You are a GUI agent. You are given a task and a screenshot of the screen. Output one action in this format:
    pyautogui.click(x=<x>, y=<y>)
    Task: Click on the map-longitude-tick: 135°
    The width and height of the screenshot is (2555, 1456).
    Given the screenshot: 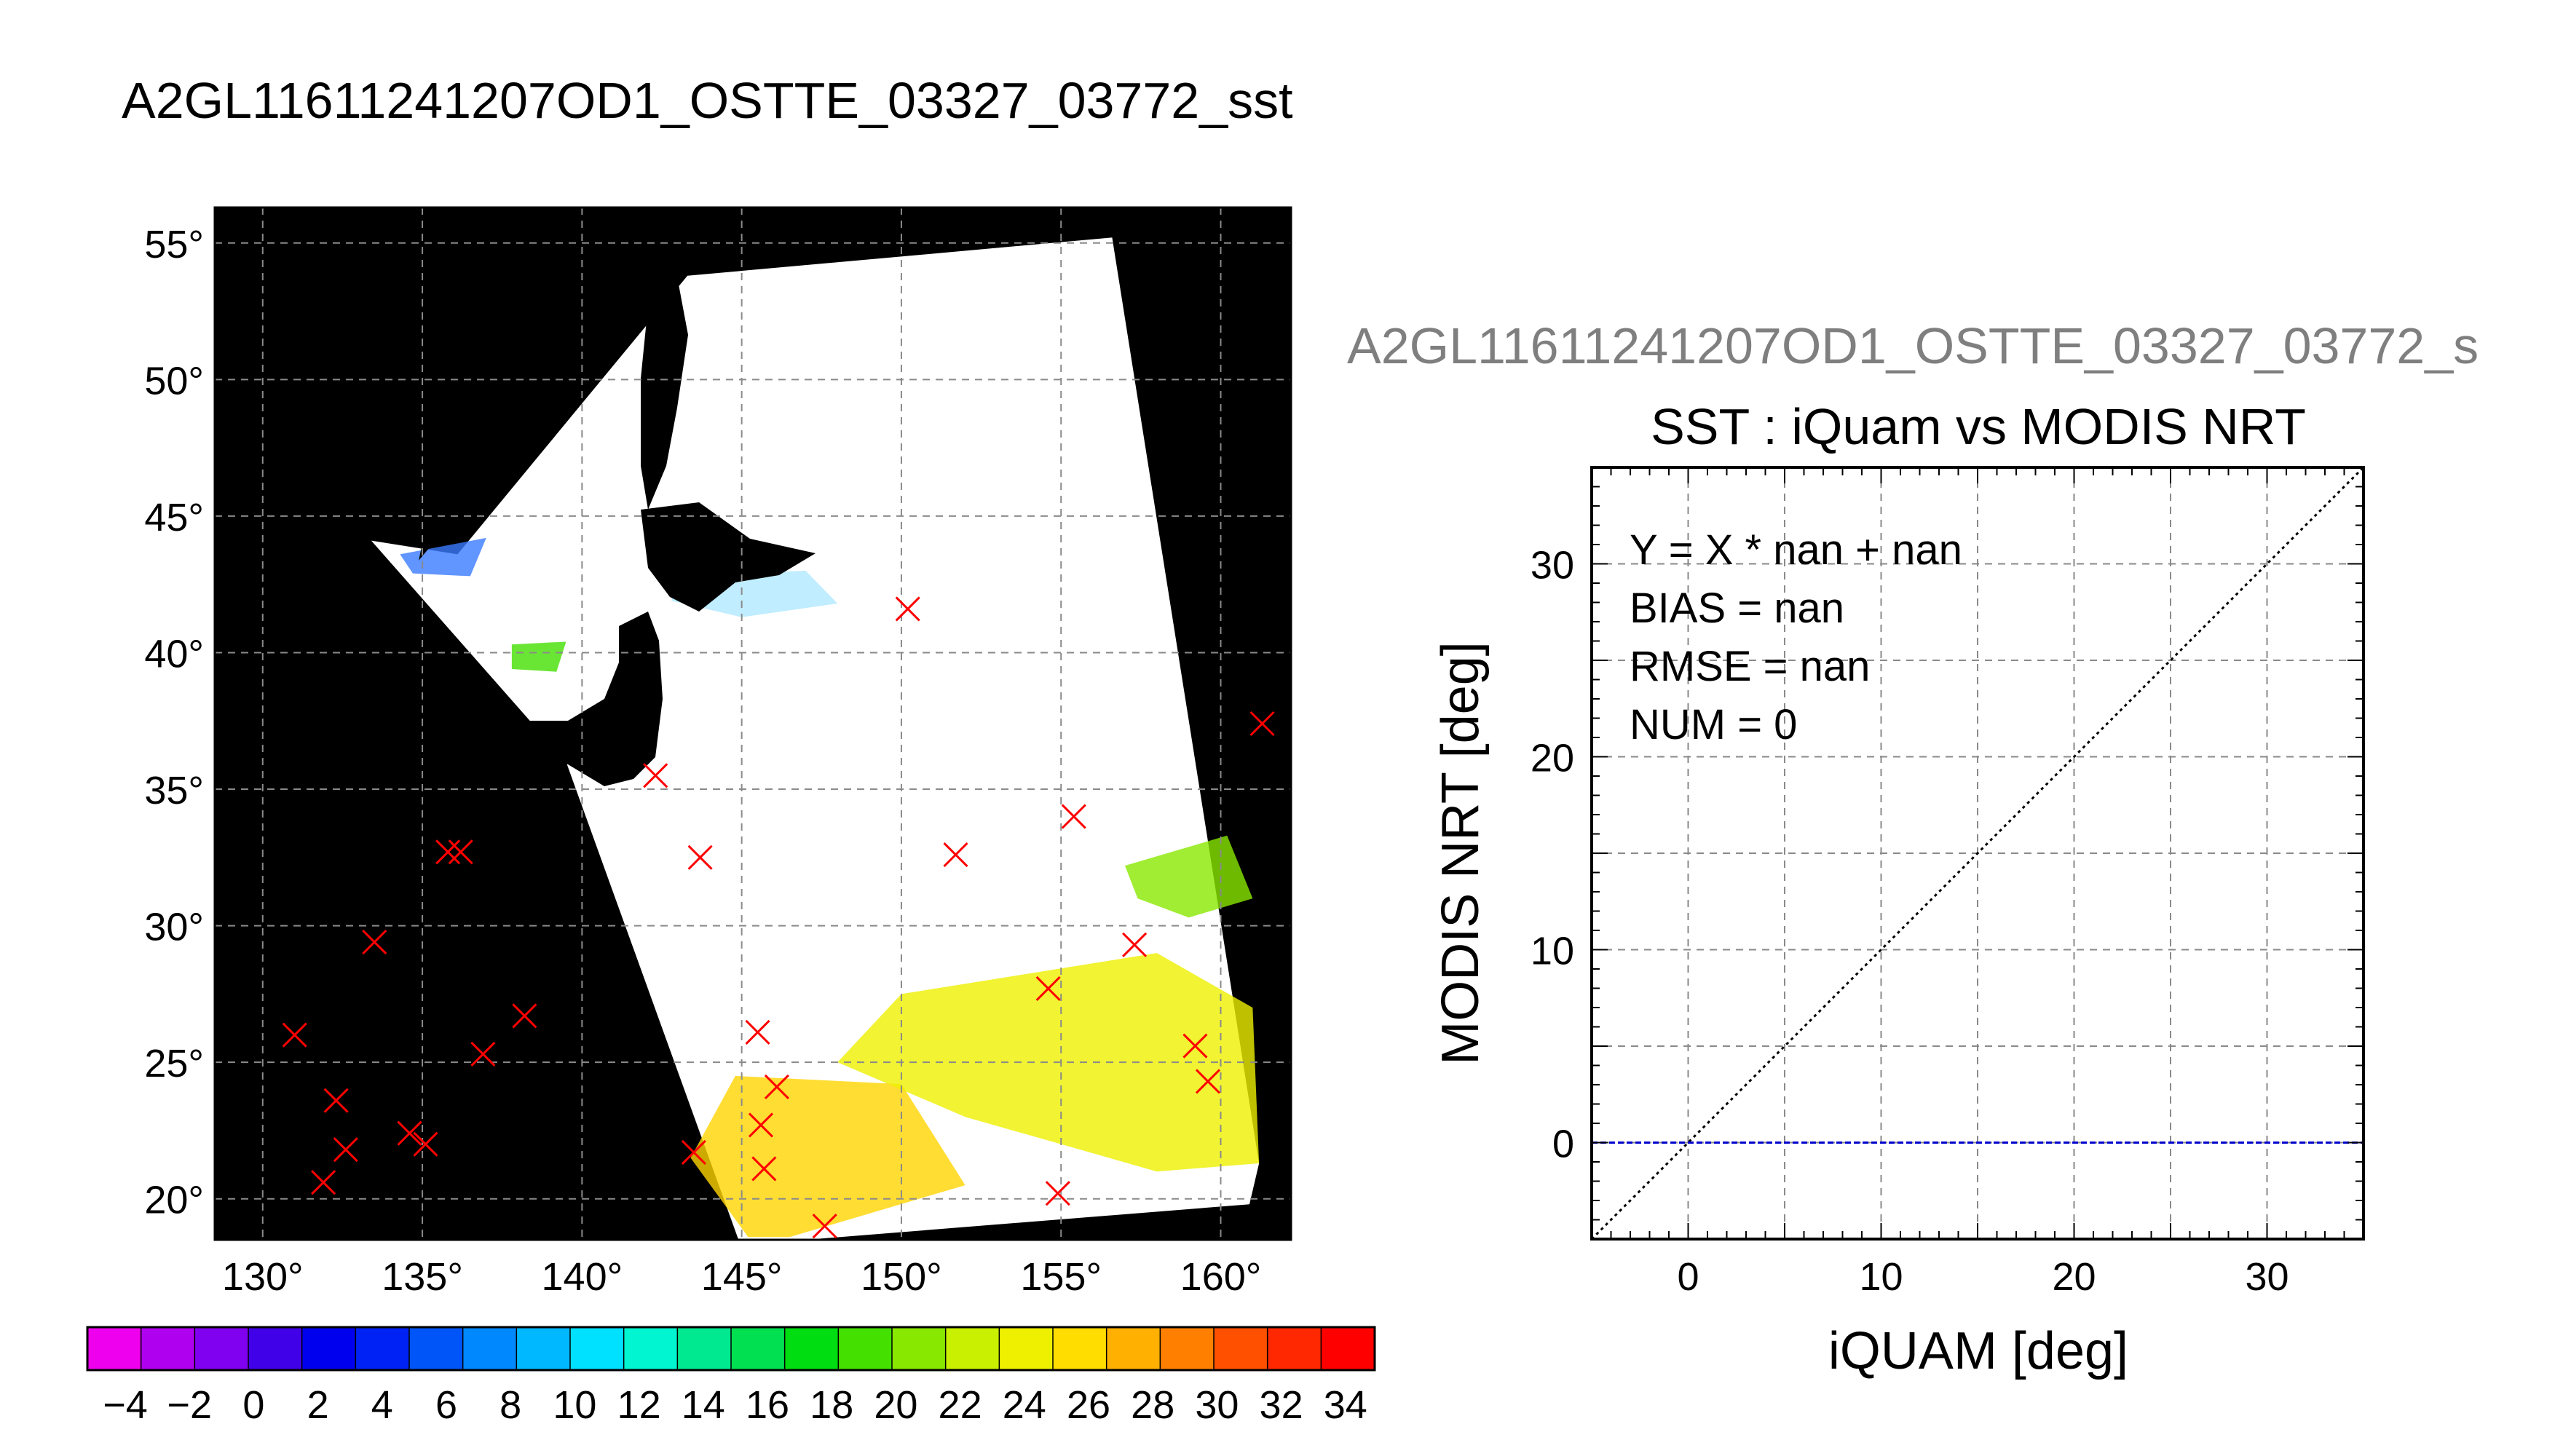 What is the action you would take?
    pyautogui.click(x=422, y=1277)
    